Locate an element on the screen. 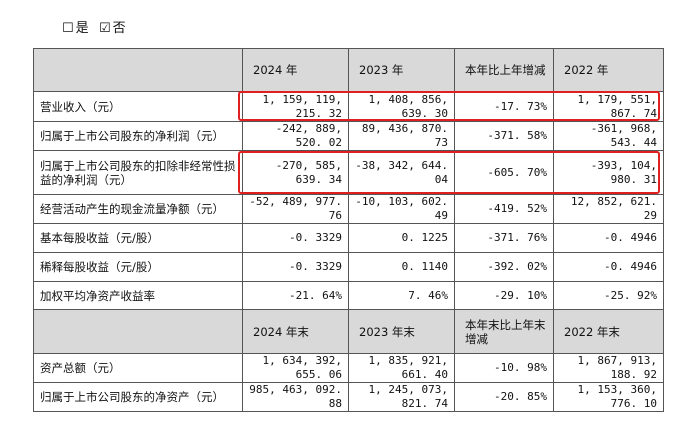  cell-2023: 0. 1225 is located at coordinates (401, 238).